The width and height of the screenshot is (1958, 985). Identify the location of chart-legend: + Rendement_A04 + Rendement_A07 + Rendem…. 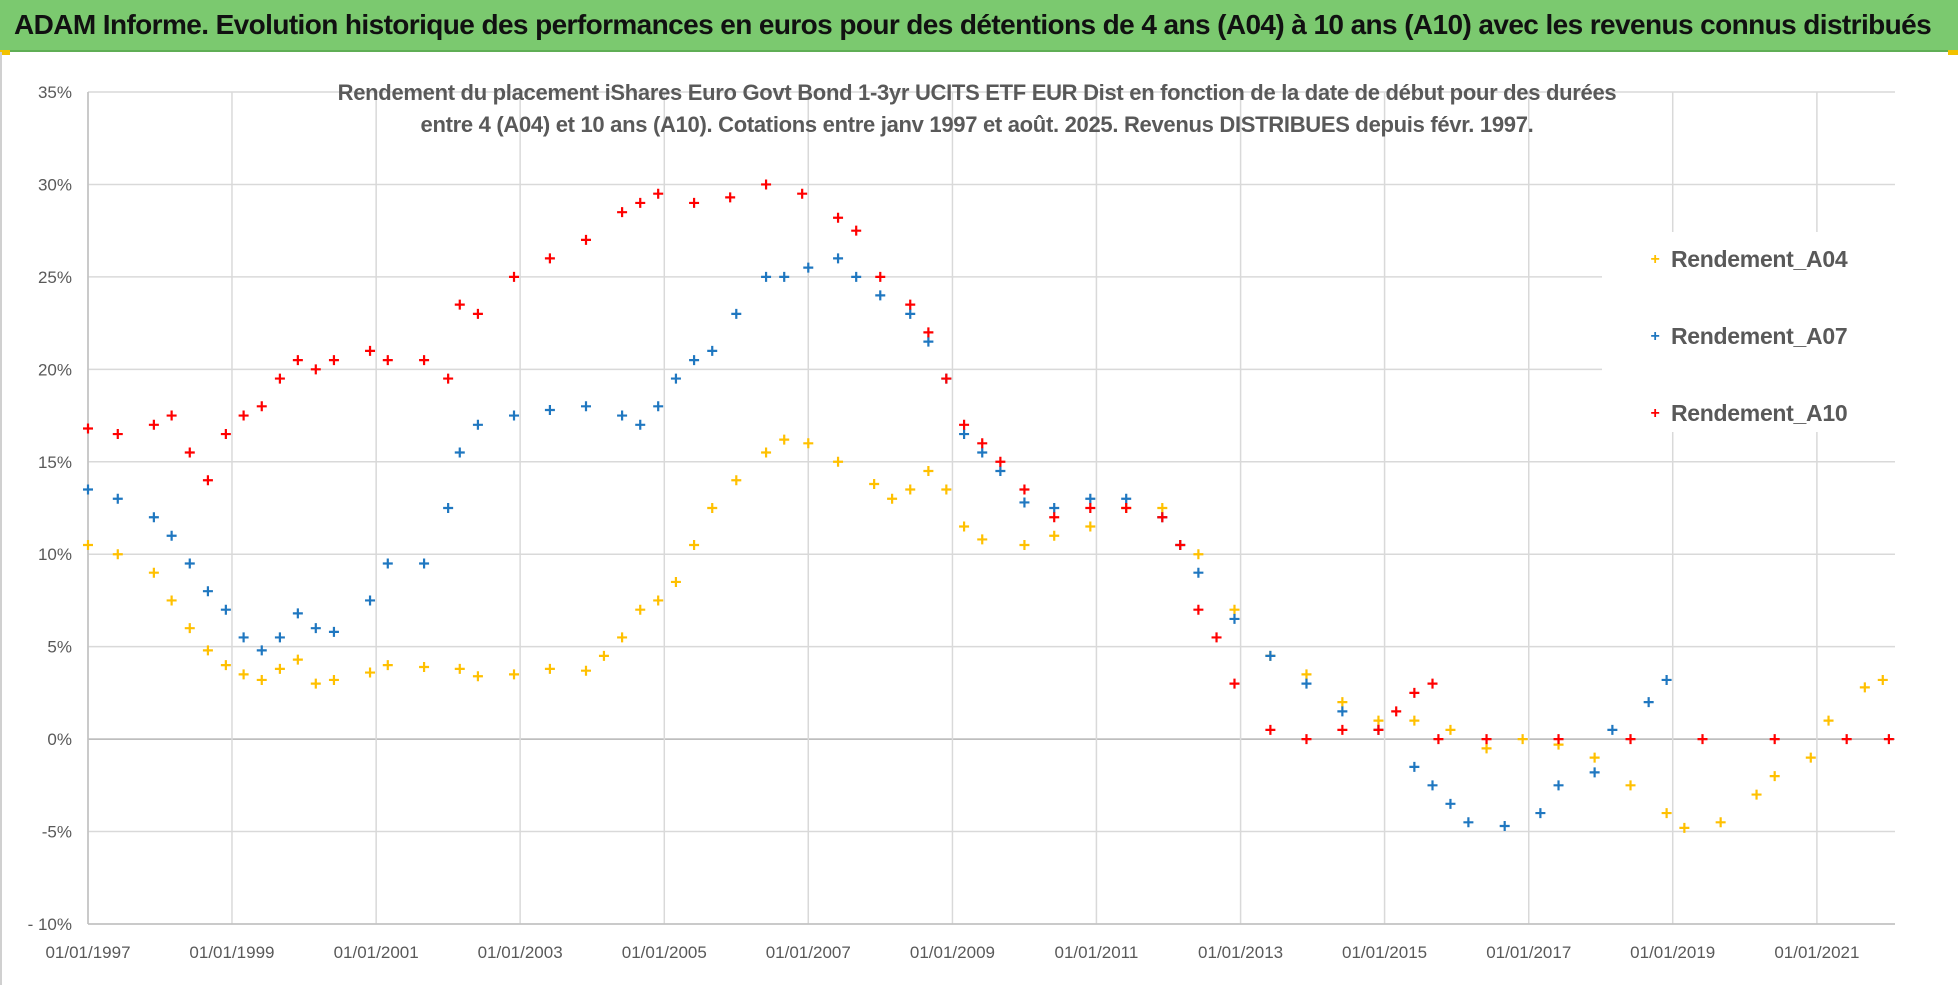
(1752, 332).